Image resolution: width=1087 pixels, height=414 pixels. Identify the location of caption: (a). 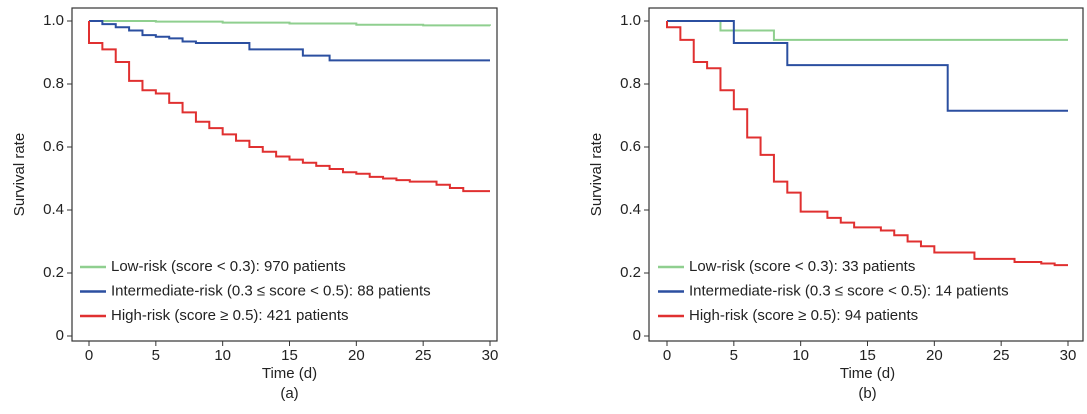
(289, 393).